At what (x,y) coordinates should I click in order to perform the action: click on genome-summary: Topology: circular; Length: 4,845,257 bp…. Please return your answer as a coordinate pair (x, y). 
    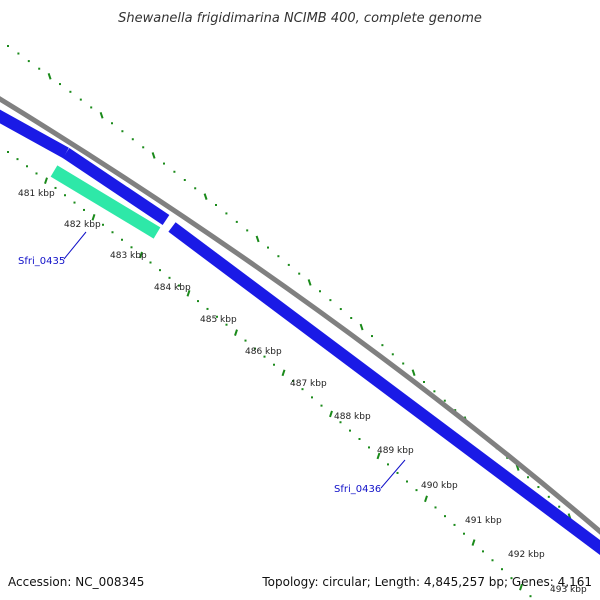
    Looking at the image, I should click on (426, 582).